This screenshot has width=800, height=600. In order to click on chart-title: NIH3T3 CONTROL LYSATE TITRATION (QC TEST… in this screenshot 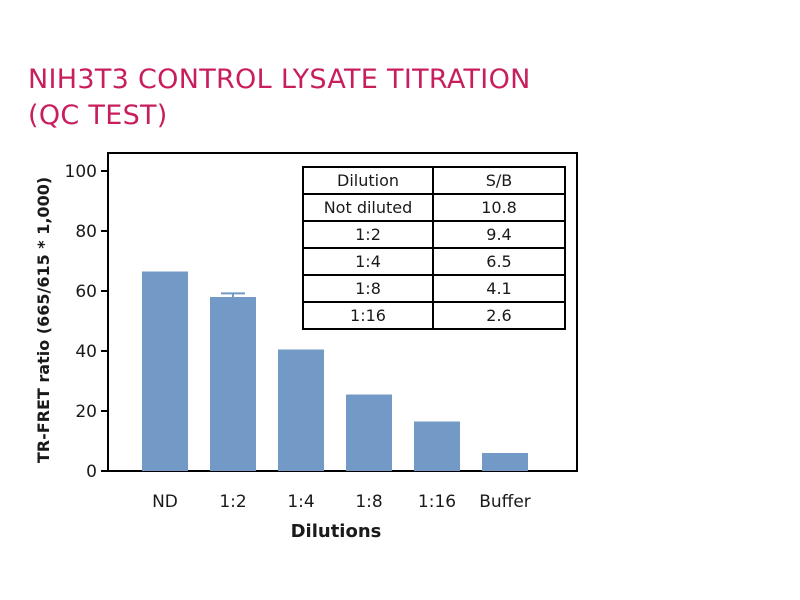, I will do `click(328, 98)`.